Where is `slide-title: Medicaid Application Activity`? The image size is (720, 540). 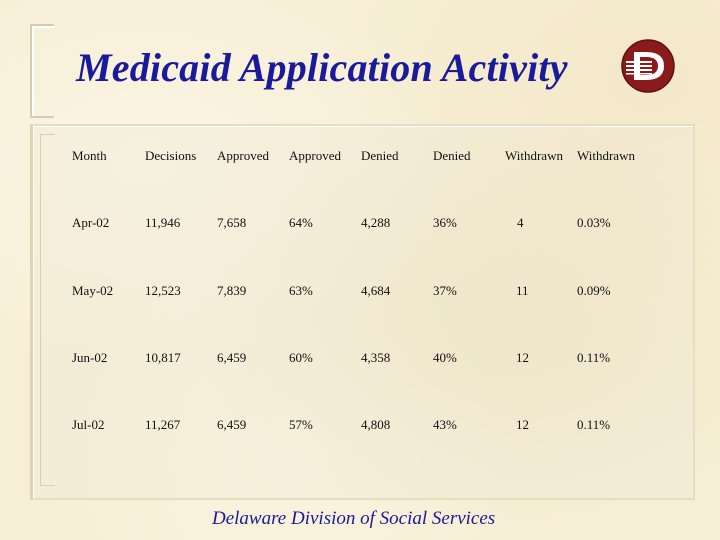 slide-title: Medicaid Application Activity is located at coordinates (322, 67).